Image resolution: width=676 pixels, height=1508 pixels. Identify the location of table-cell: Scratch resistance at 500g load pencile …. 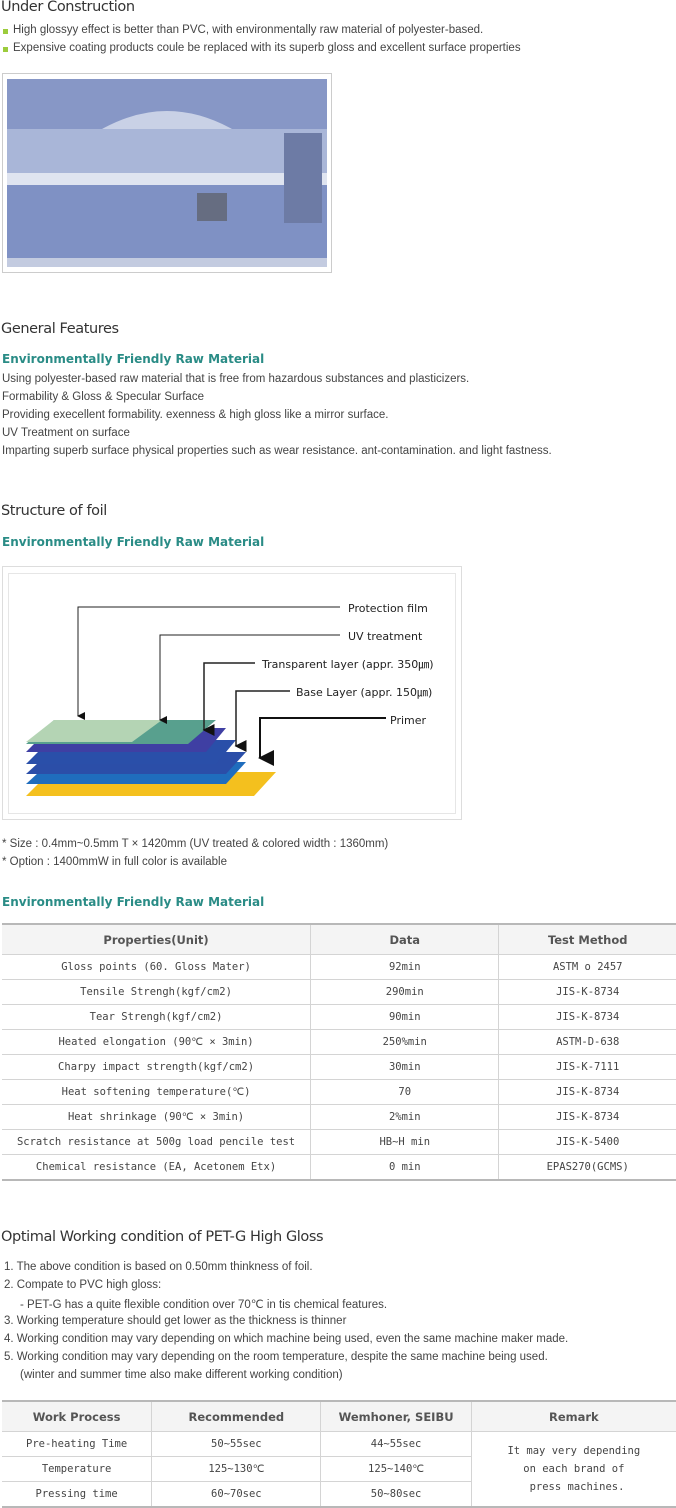
(156, 1142).